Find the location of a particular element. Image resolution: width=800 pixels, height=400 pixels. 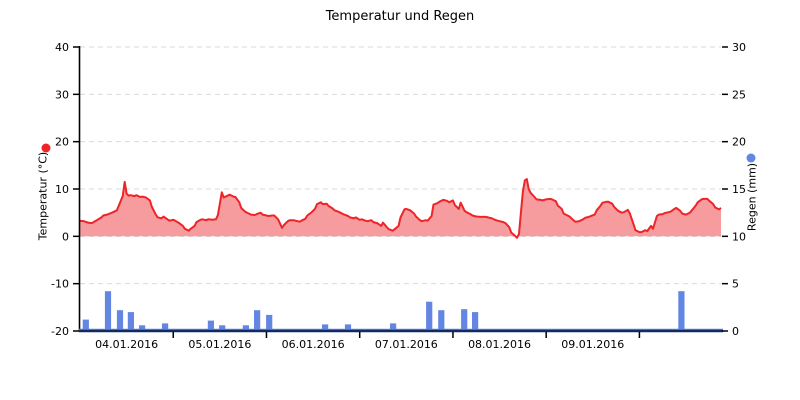

right-tick-label: 0 is located at coordinates (735, 331).